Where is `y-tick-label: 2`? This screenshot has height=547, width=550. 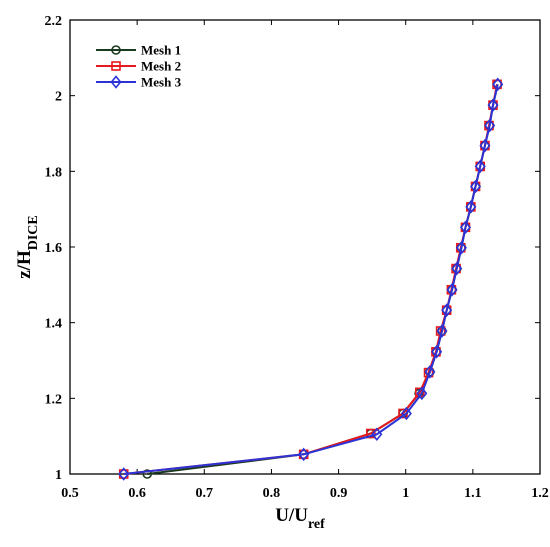
y-tick-label: 2 is located at coordinates (58, 97).